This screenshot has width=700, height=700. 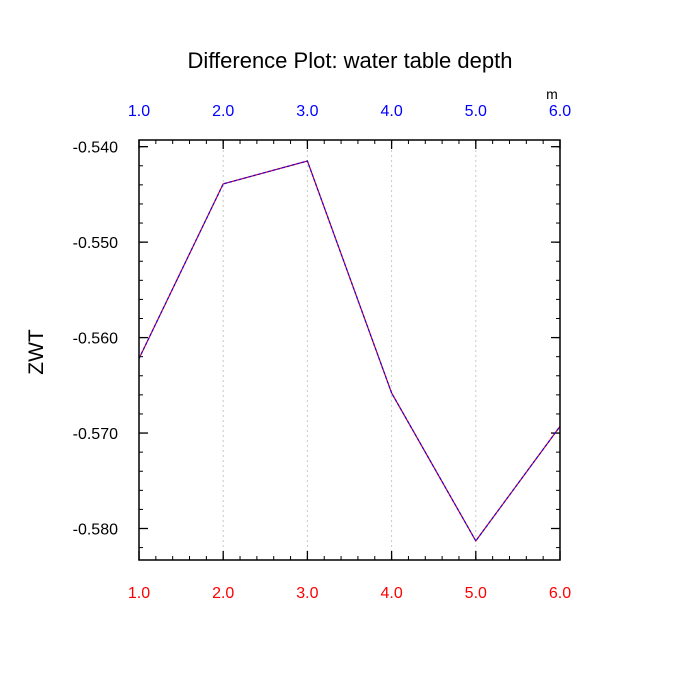 What do you see at coordinates (139, 111) in the screenshot?
I see `x-tick-label-top: 1.0` at bounding box center [139, 111].